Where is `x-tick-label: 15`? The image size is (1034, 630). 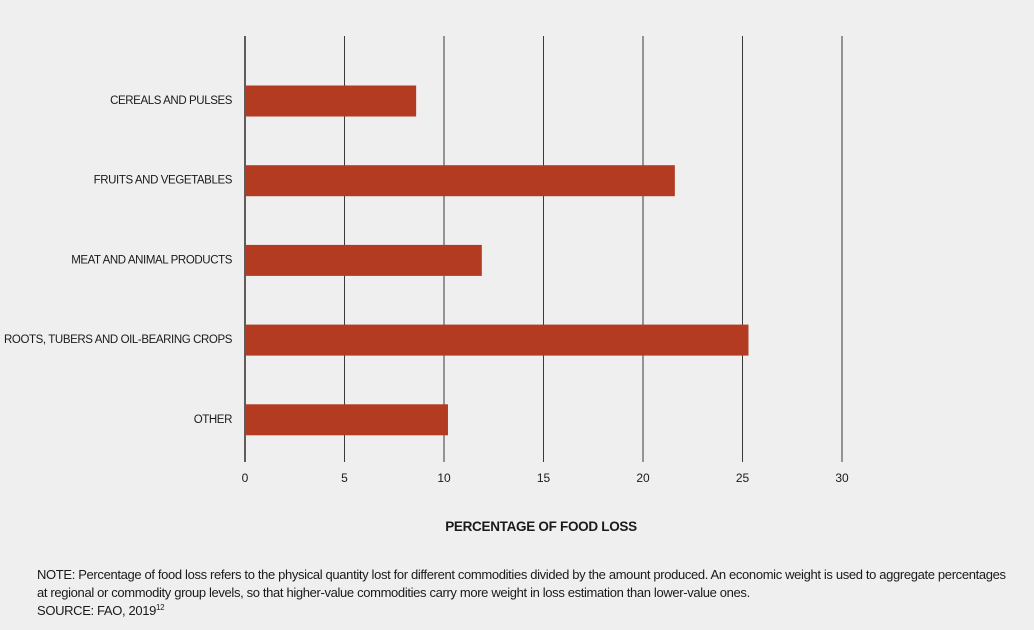 x-tick-label: 15 is located at coordinates (544, 478).